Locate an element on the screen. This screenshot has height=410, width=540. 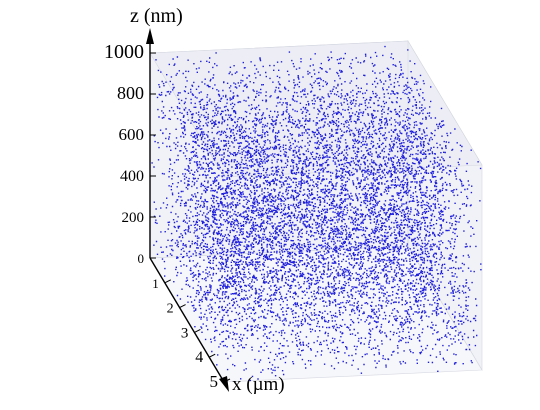
x-axis-arrowhead is located at coordinates (224, 384).